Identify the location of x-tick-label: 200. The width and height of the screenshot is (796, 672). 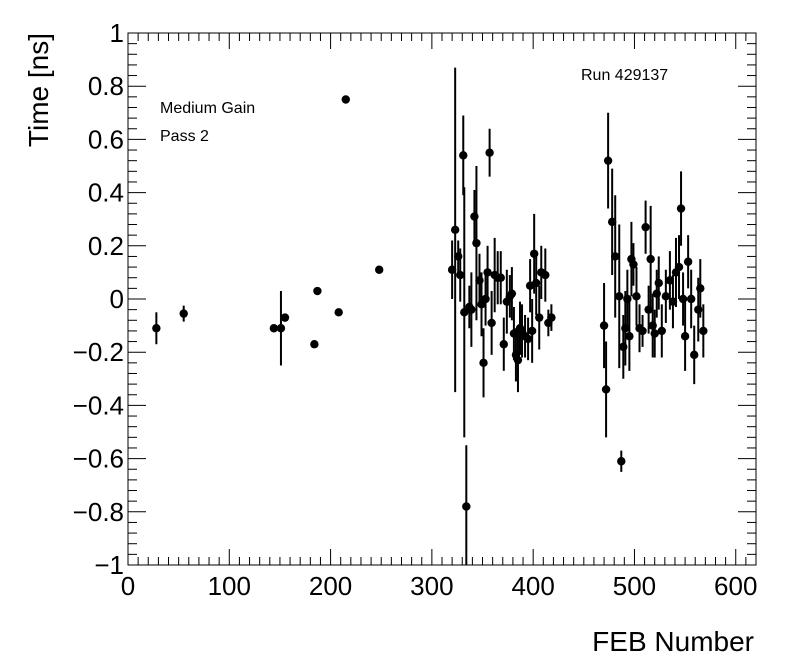
(330, 586).